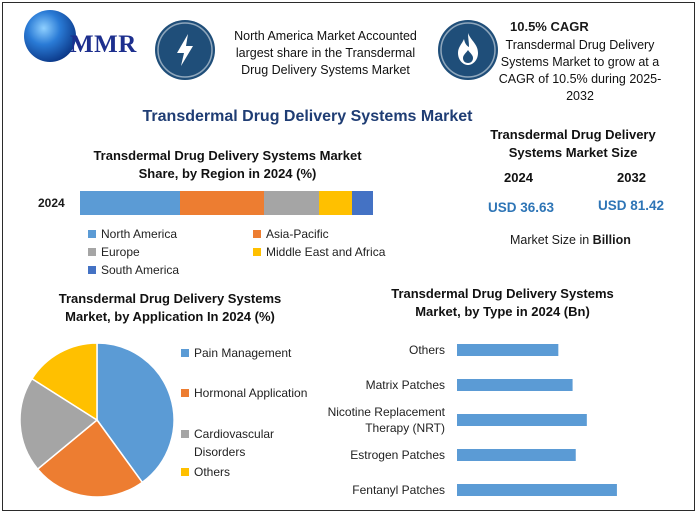 Image resolution: width=697 pixels, height=513 pixels. Describe the element at coordinates (502, 293) in the screenshot. I see `type-chart-title-line1: Transdermal Drug Delivery Systems` at that location.